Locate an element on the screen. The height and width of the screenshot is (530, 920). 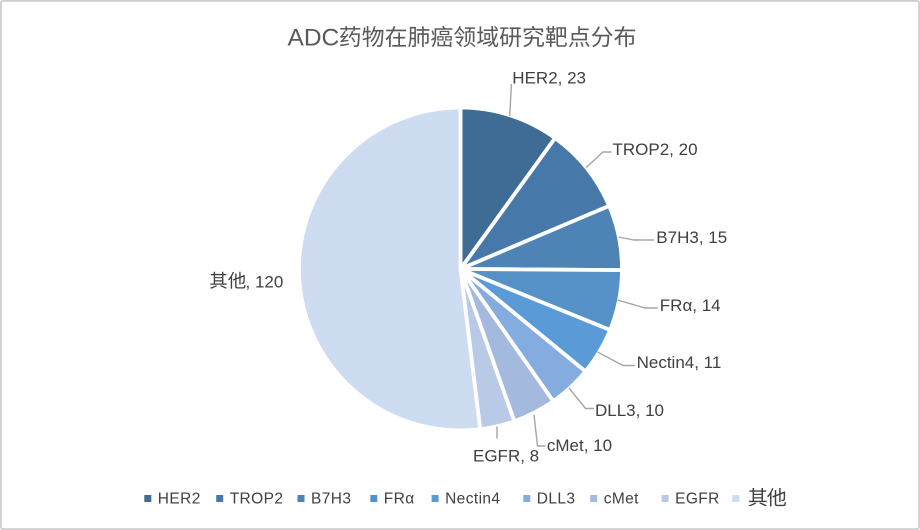
svg-text: FRα, 14 is located at coordinates (690, 305).